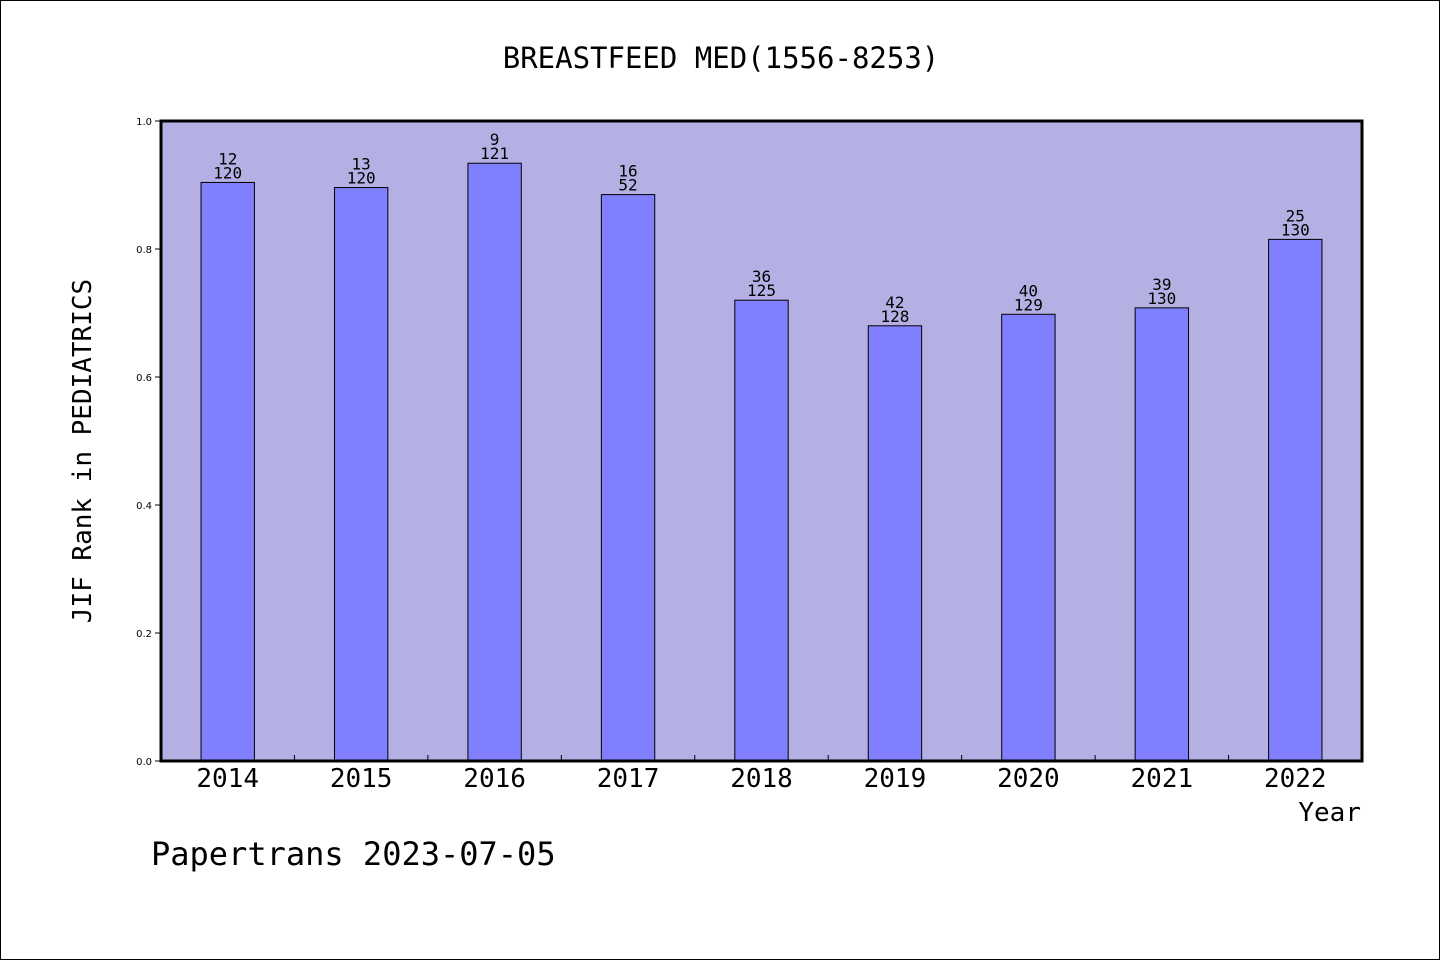  Describe the element at coordinates (227, 158) in the screenshot. I see `rank-label-2014: 12` at that location.